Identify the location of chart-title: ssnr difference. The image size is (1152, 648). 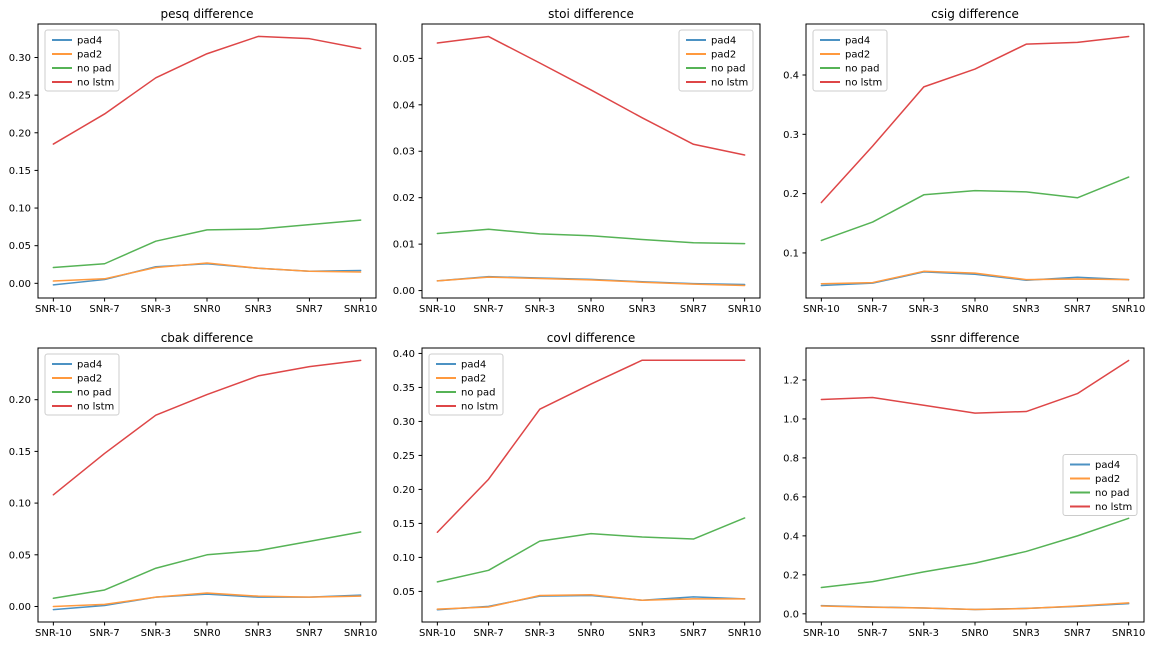
(974, 338).